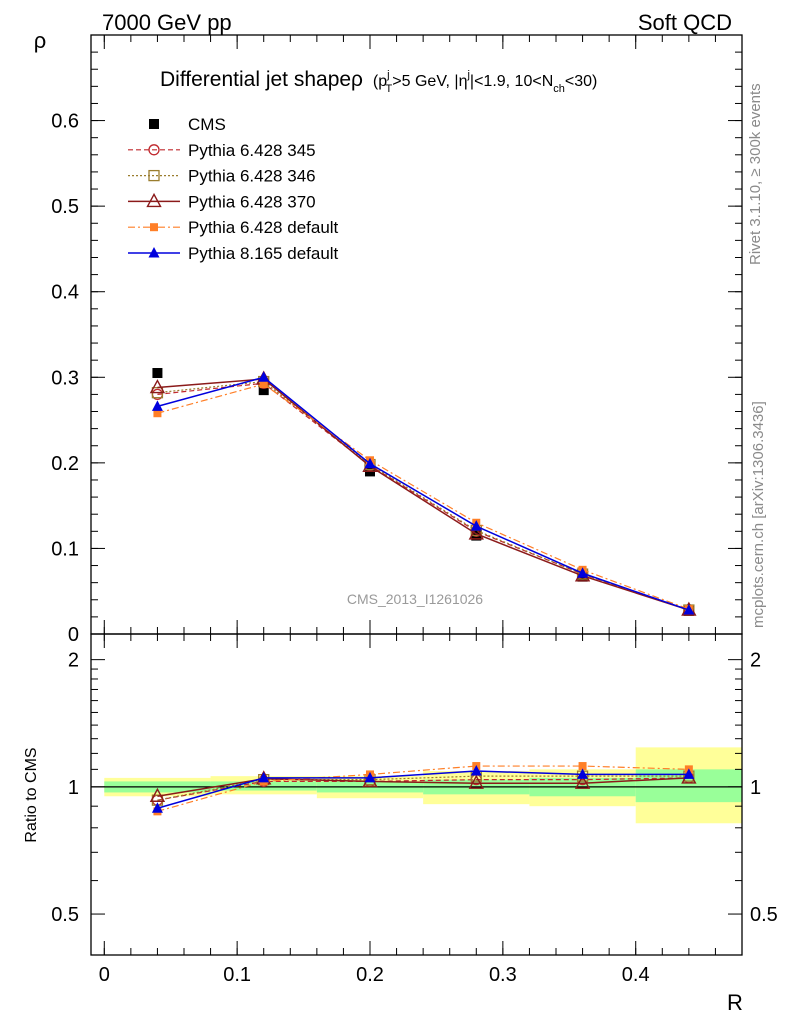 This screenshot has height=1024, width=786. I want to click on ratio-ytick-label-right: 2, so click(755, 661).